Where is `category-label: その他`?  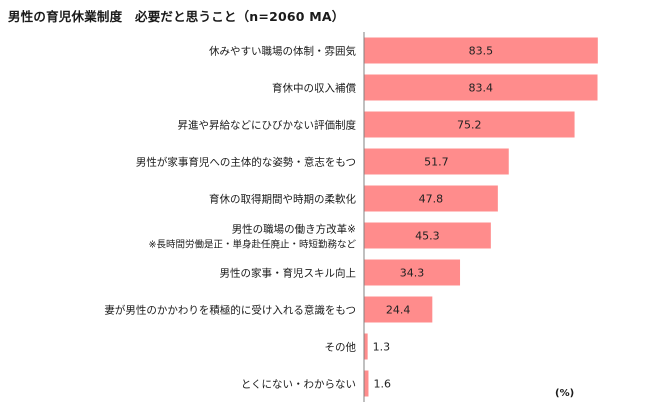 category-label: その他 is located at coordinates (341, 347).